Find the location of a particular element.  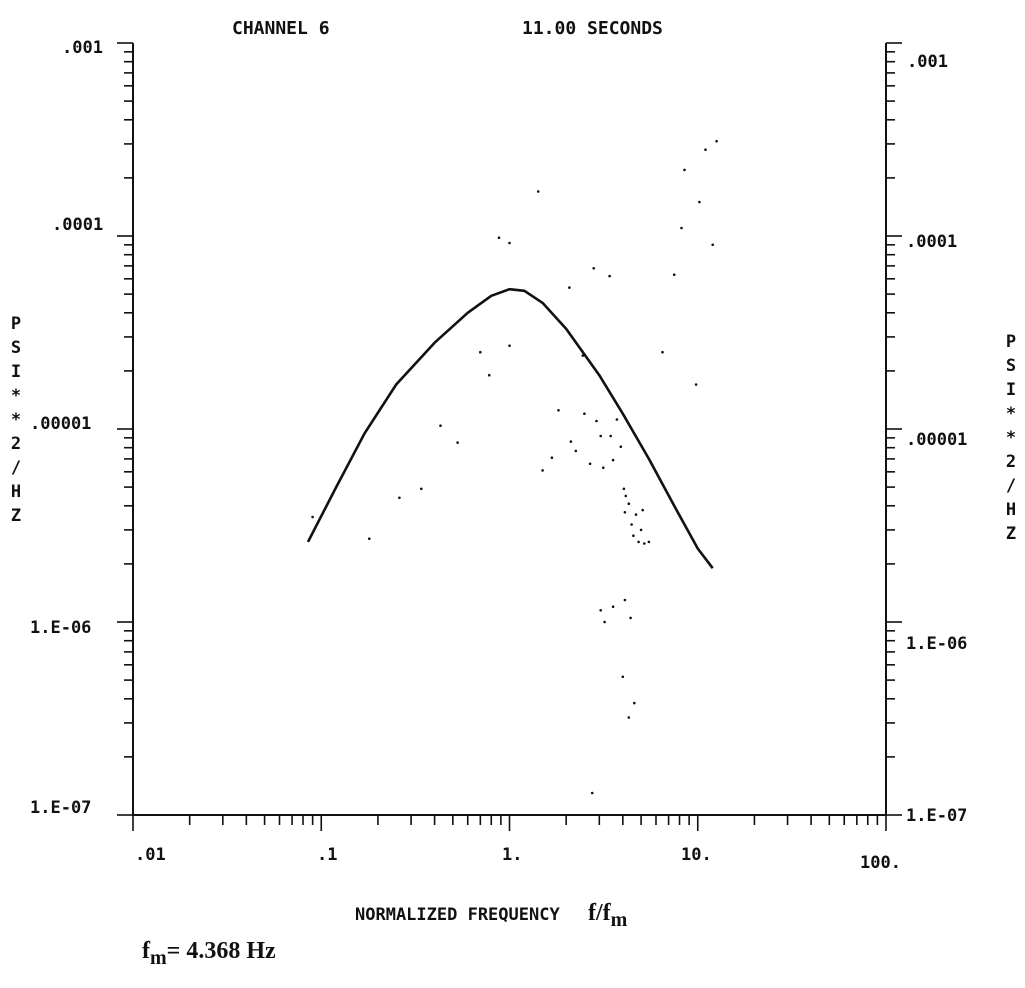

x-tick-label: .1 is located at coordinates (327, 855).